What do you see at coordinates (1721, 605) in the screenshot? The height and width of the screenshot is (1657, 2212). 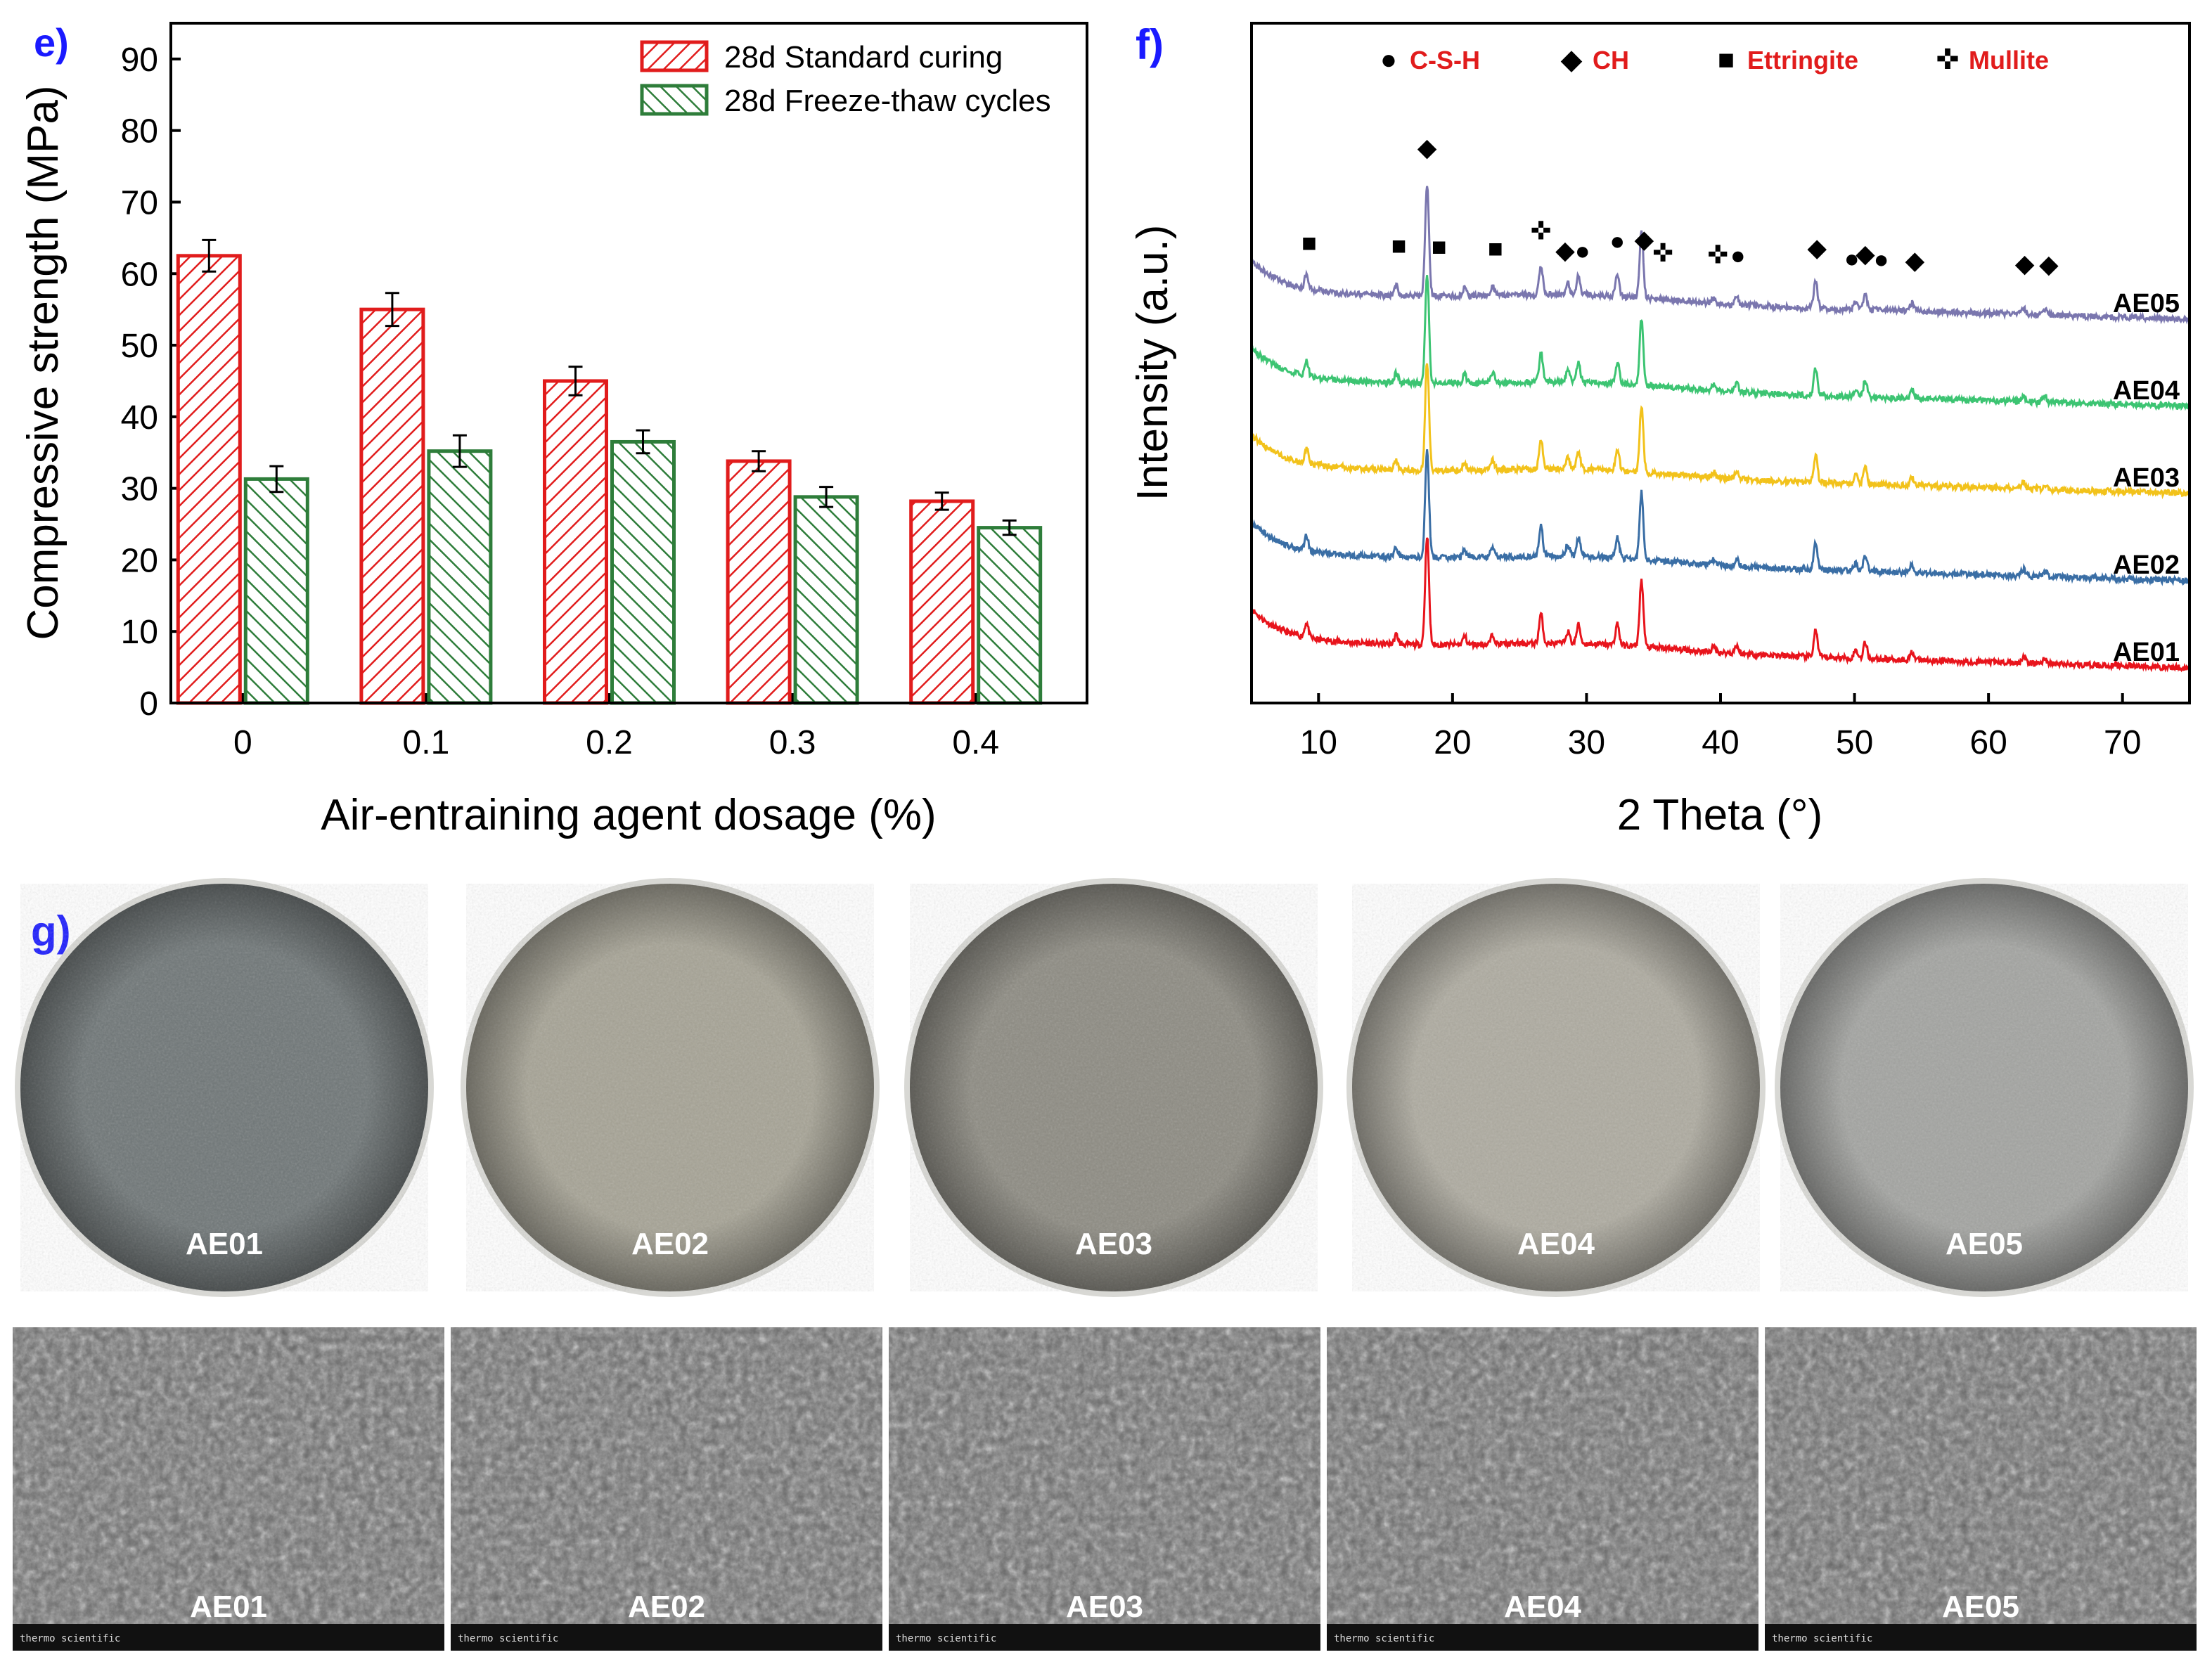 I see `xrd-line-ae01` at bounding box center [1721, 605].